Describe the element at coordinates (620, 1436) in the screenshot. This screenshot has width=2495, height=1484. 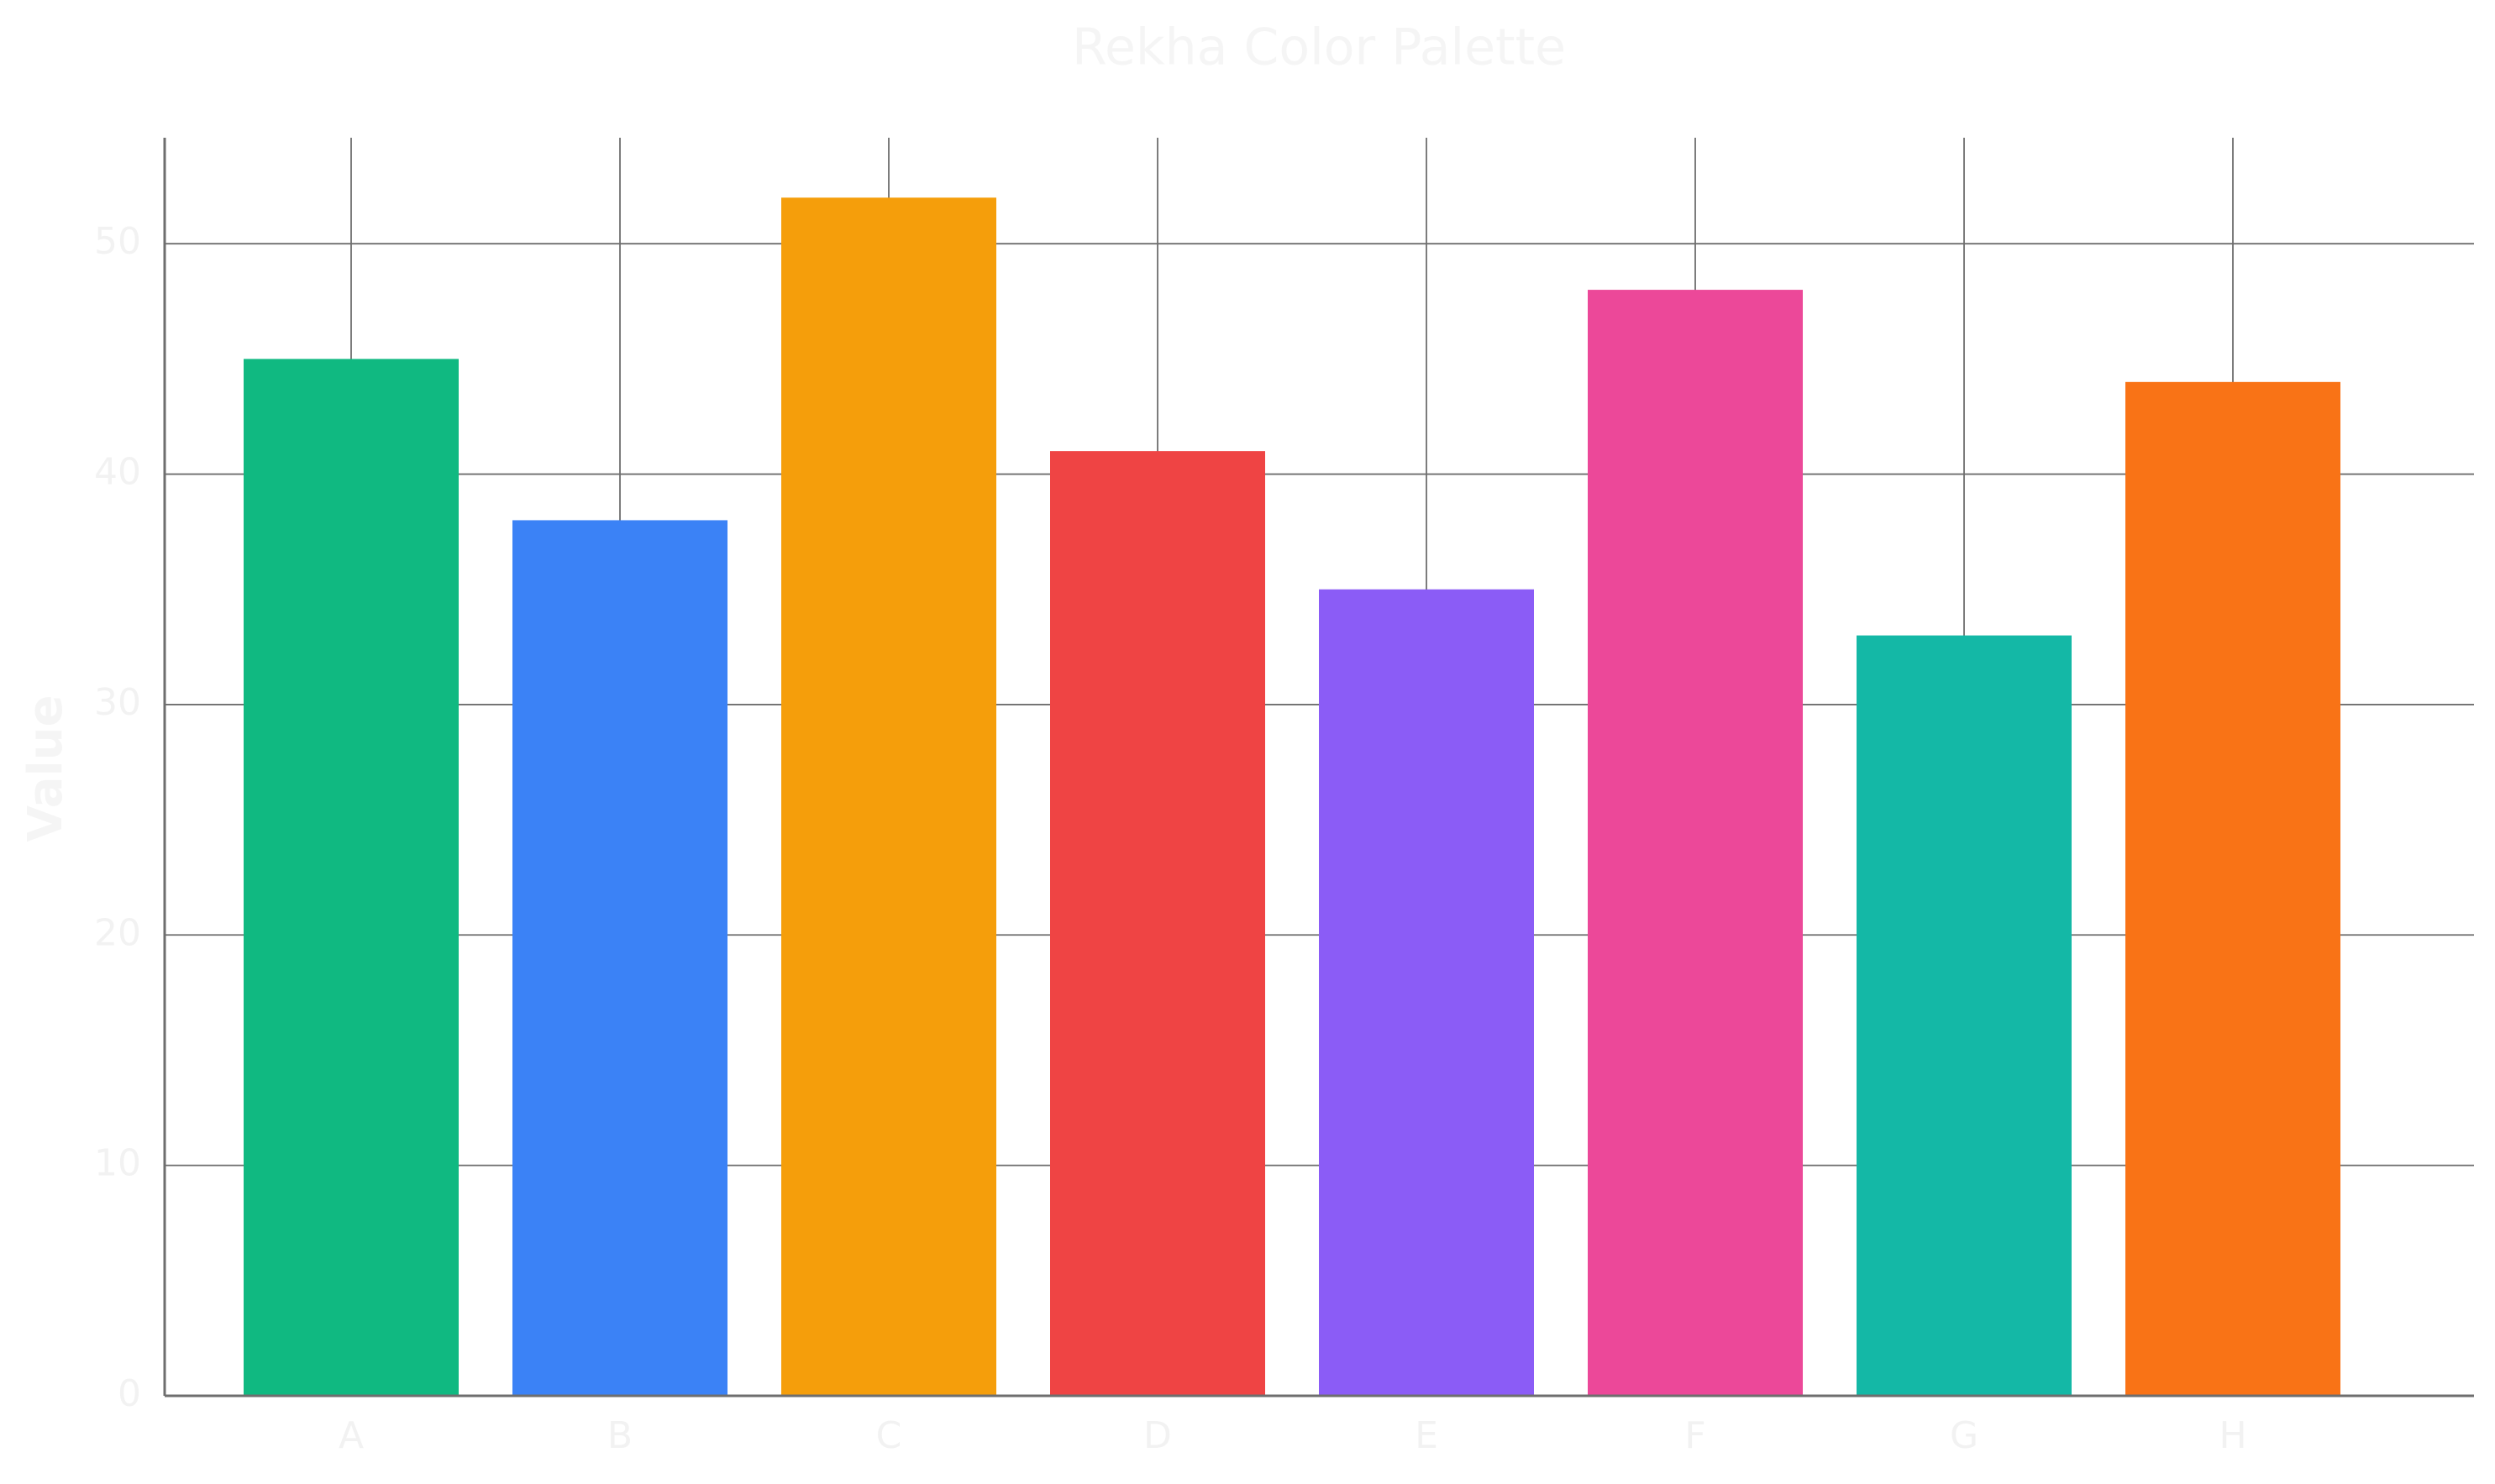
I see `x-tick-label: B` at that location.